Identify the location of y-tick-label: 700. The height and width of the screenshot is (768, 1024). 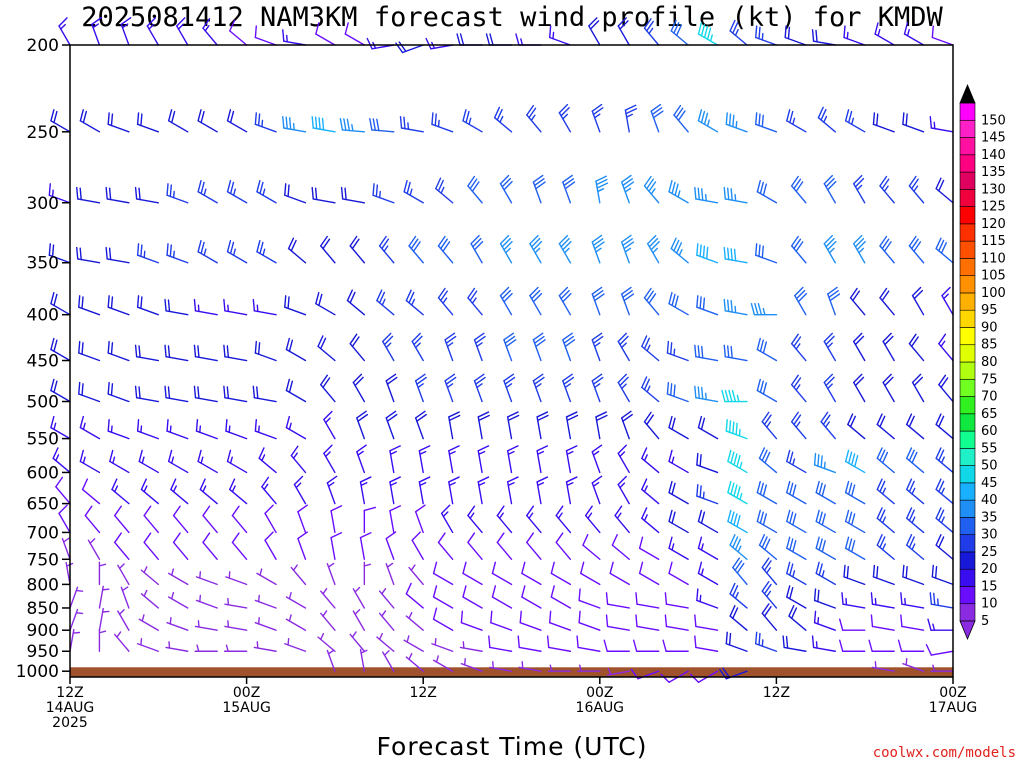
(43, 533).